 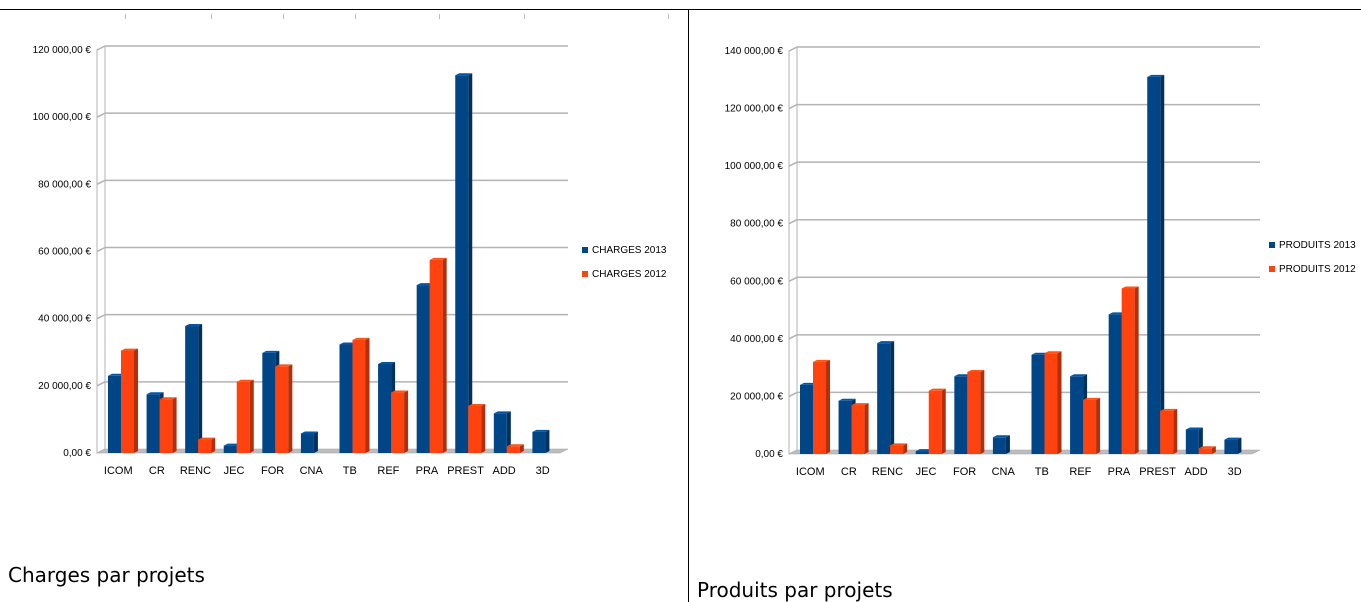 I want to click on bar-tb-b, so click(x=361, y=395).